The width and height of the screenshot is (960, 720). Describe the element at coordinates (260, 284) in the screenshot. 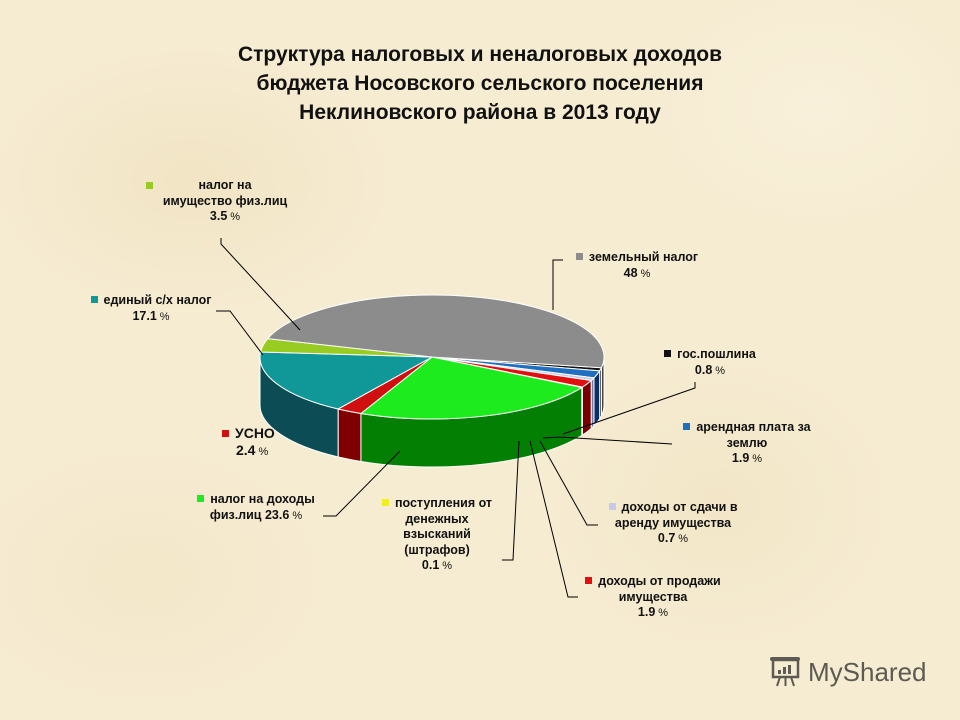

I see `leader-imushchestvo` at that location.